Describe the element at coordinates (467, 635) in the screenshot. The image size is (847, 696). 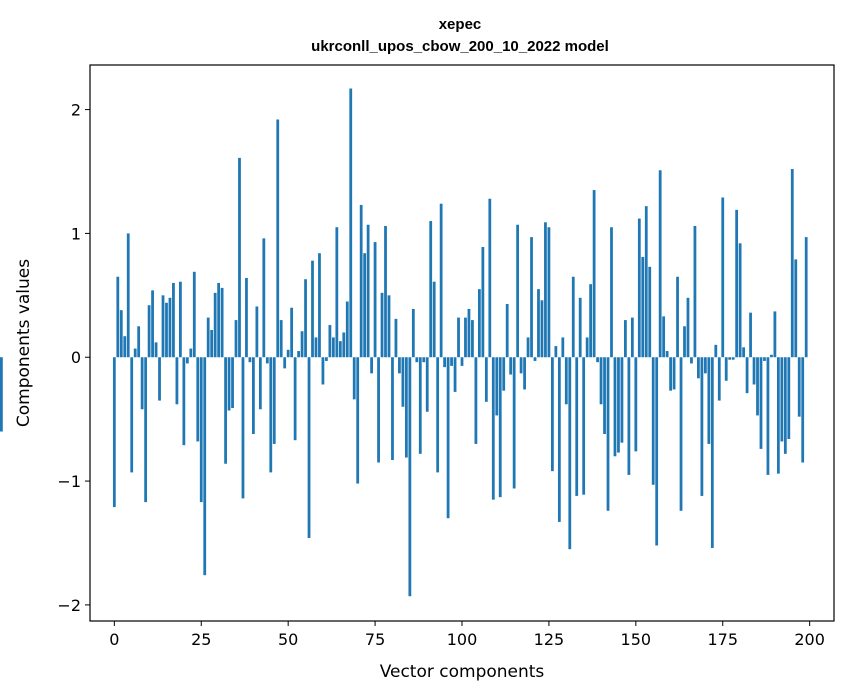
I see `x-axis-ticks: 0 25 50 75 100 125 150 175 200` at that location.